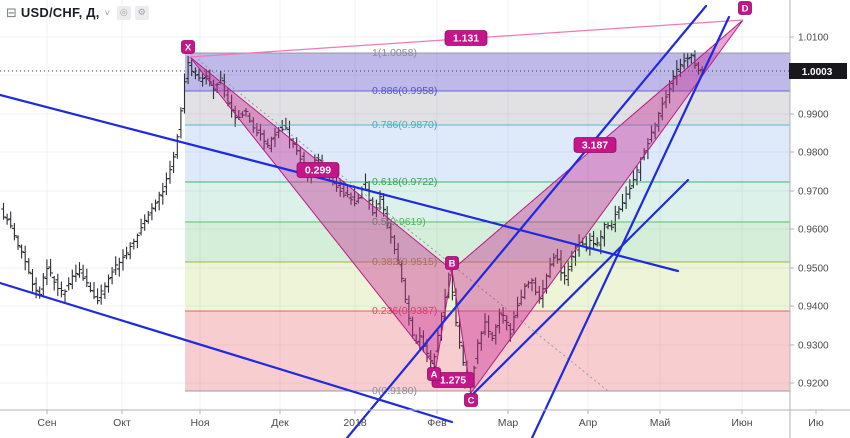 Image resolution: width=850 pixels, height=438 pixels. What do you see at coordinates (813, 230) in the screenshot?
I see `price-tick-label: 0.9600` at bounding box center [813, 230].